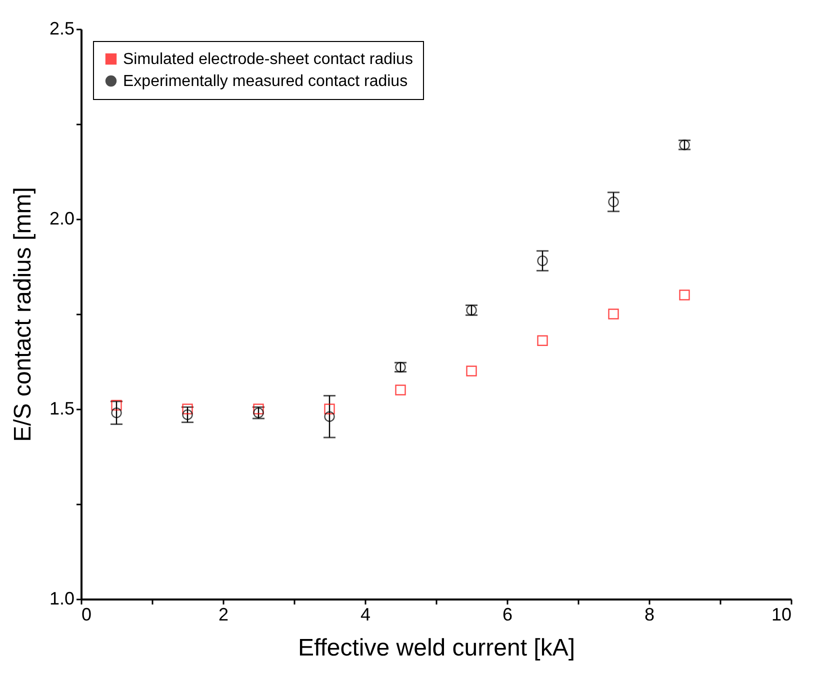 The width and height of the screenshot is (830, 683). Describe the element at coordinates (265, 81) in the screenshot. I see `legend-label: Experimentally measured contact radius` at that location.